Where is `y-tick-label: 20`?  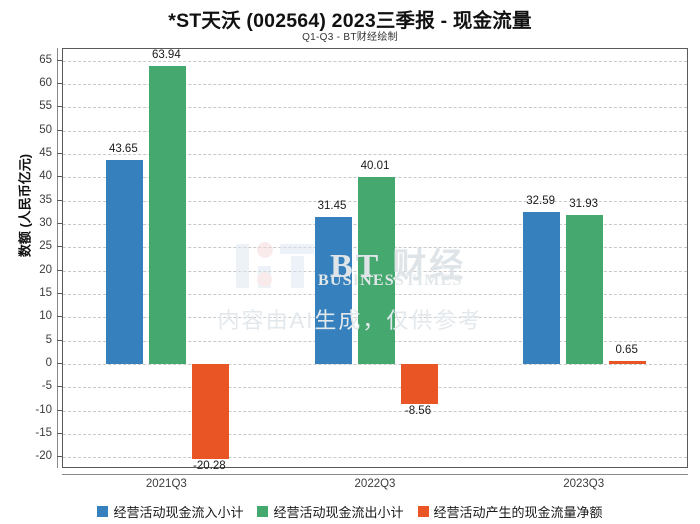 y-tick-label: 20 is located at coordinates (45, 269).